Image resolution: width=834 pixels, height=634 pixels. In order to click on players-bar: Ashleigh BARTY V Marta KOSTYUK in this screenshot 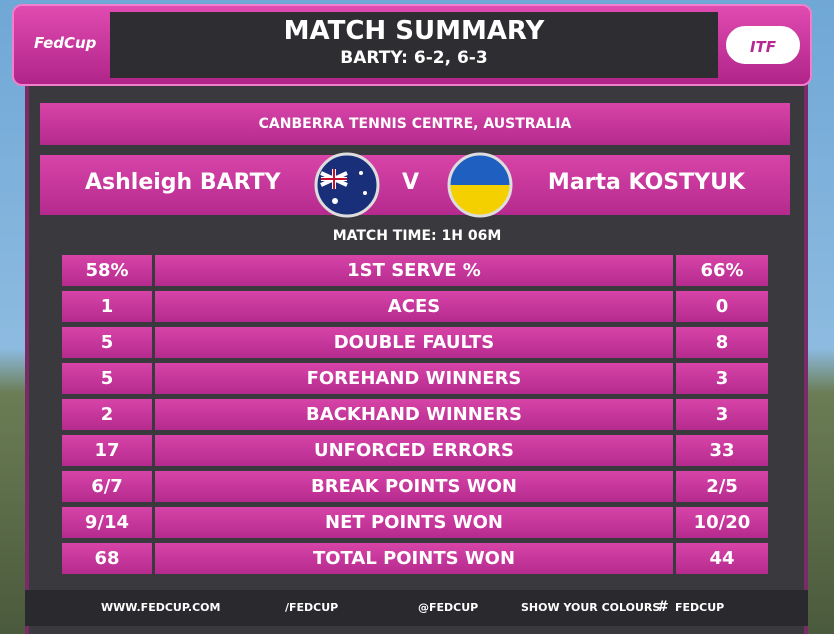, I will do `click(415, 185)`.